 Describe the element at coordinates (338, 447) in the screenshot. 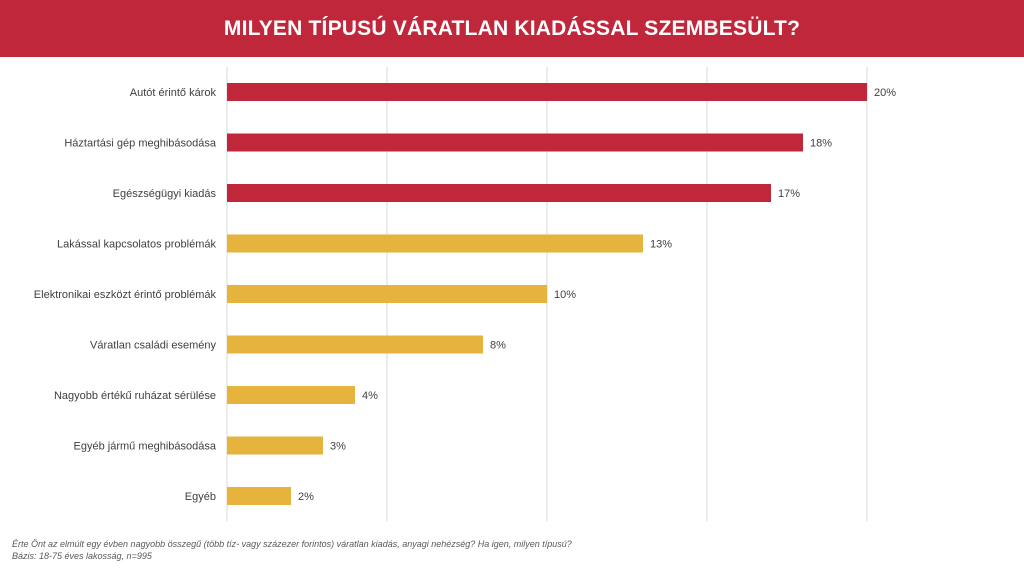

I see `data-label: 3%` at that location.